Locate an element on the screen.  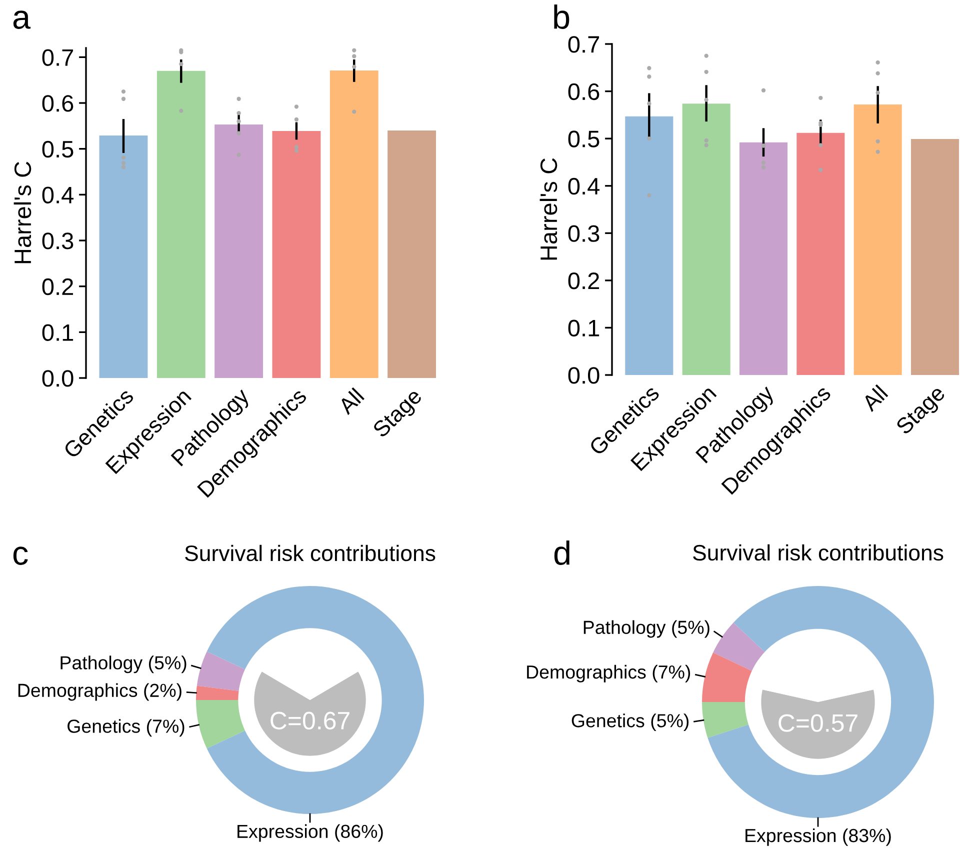
data-label: Demographics (2%) is located at coordinates (100, 692).